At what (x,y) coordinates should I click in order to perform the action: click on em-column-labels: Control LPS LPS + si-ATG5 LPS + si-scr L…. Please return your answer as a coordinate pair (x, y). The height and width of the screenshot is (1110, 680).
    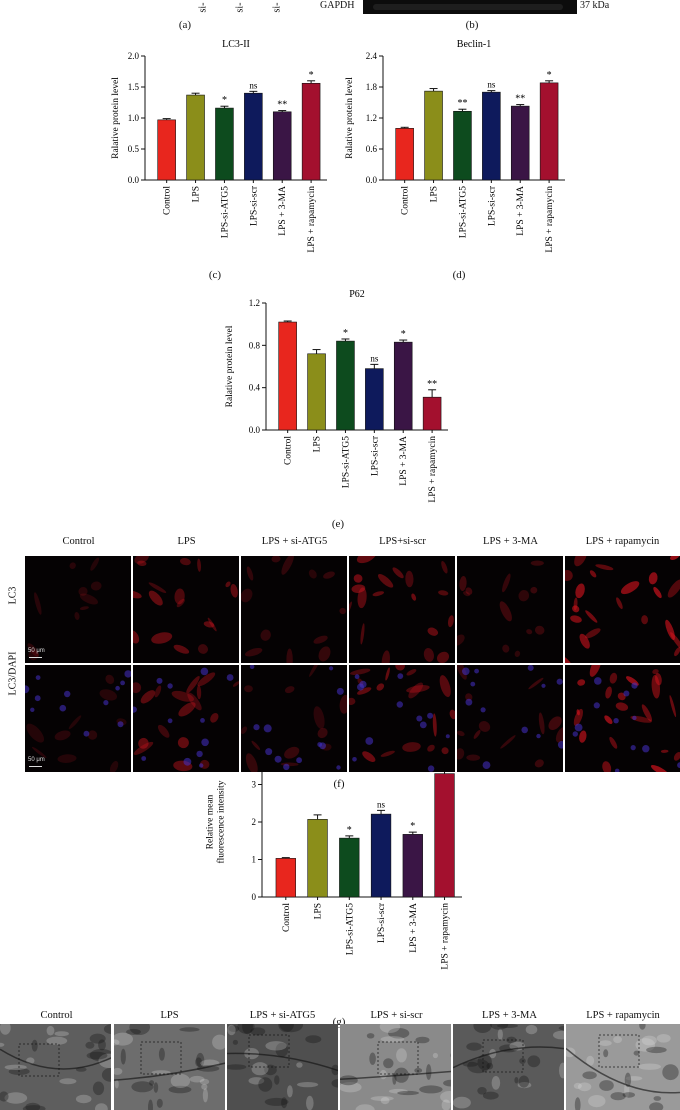
    Looking at the image, I should click on (340, 1017).